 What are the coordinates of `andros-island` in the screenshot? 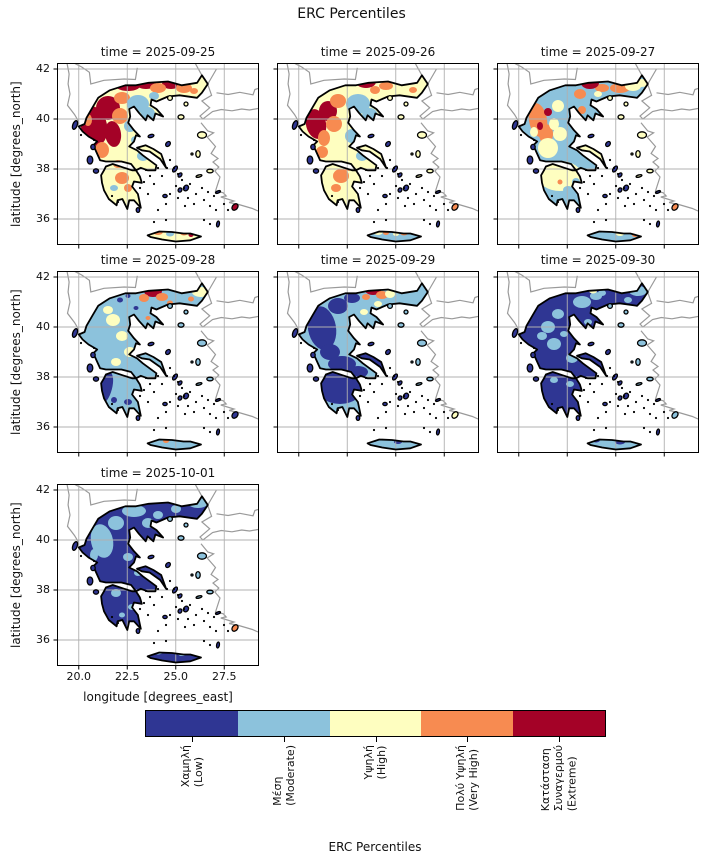 It's located at (615, 169).